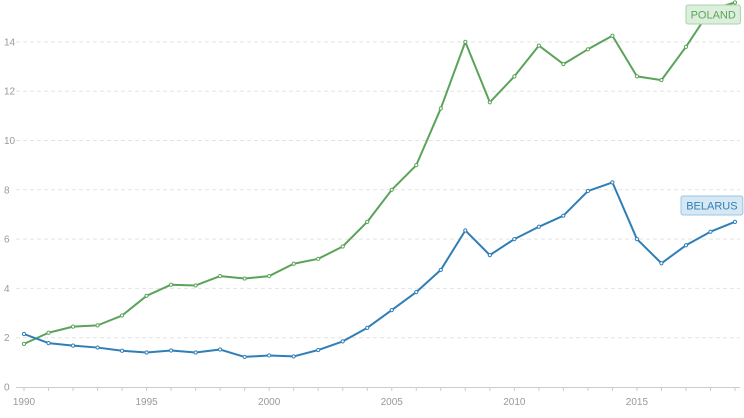  I want to click on x-tick-label: 2010, so click(514, 402).